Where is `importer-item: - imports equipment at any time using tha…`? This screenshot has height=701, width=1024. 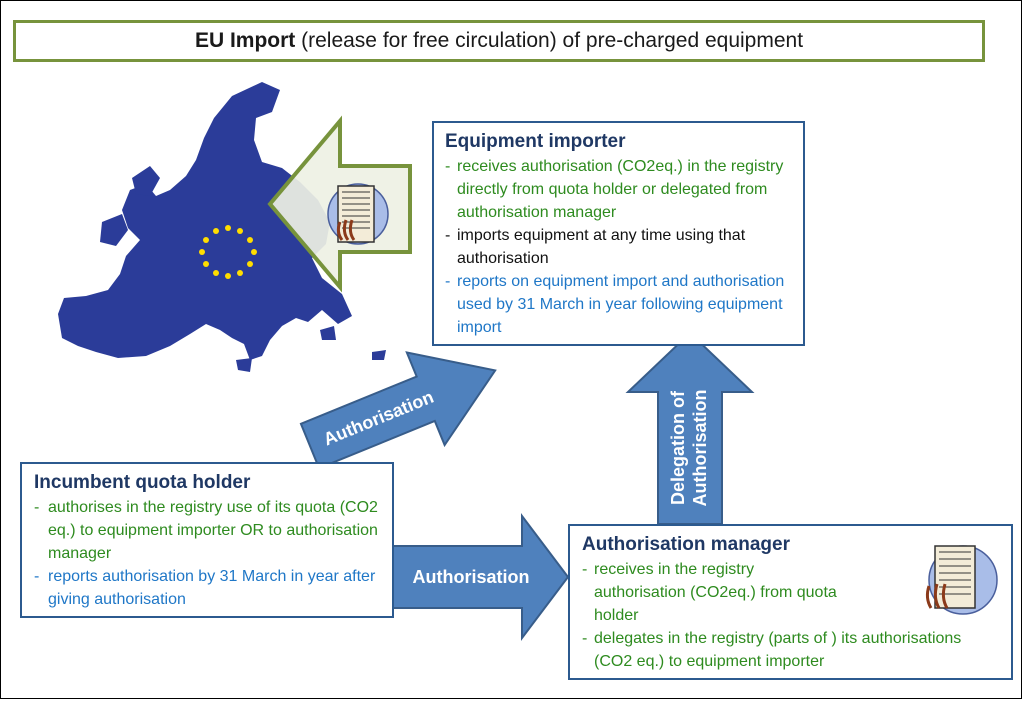
importer-item: - imports equipment at any time using tha… is located at coordinates (595, 247).